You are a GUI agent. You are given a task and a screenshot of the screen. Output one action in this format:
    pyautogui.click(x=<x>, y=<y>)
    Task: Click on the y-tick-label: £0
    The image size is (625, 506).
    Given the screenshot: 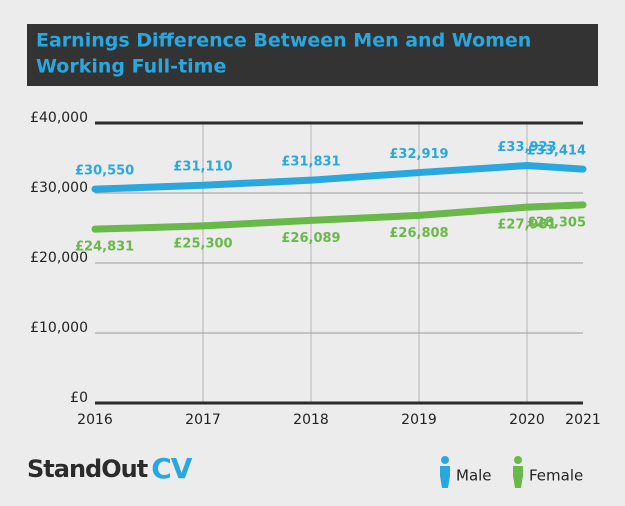 What is the action you would take?
    pyautogui.click(x=79, y=398)
    